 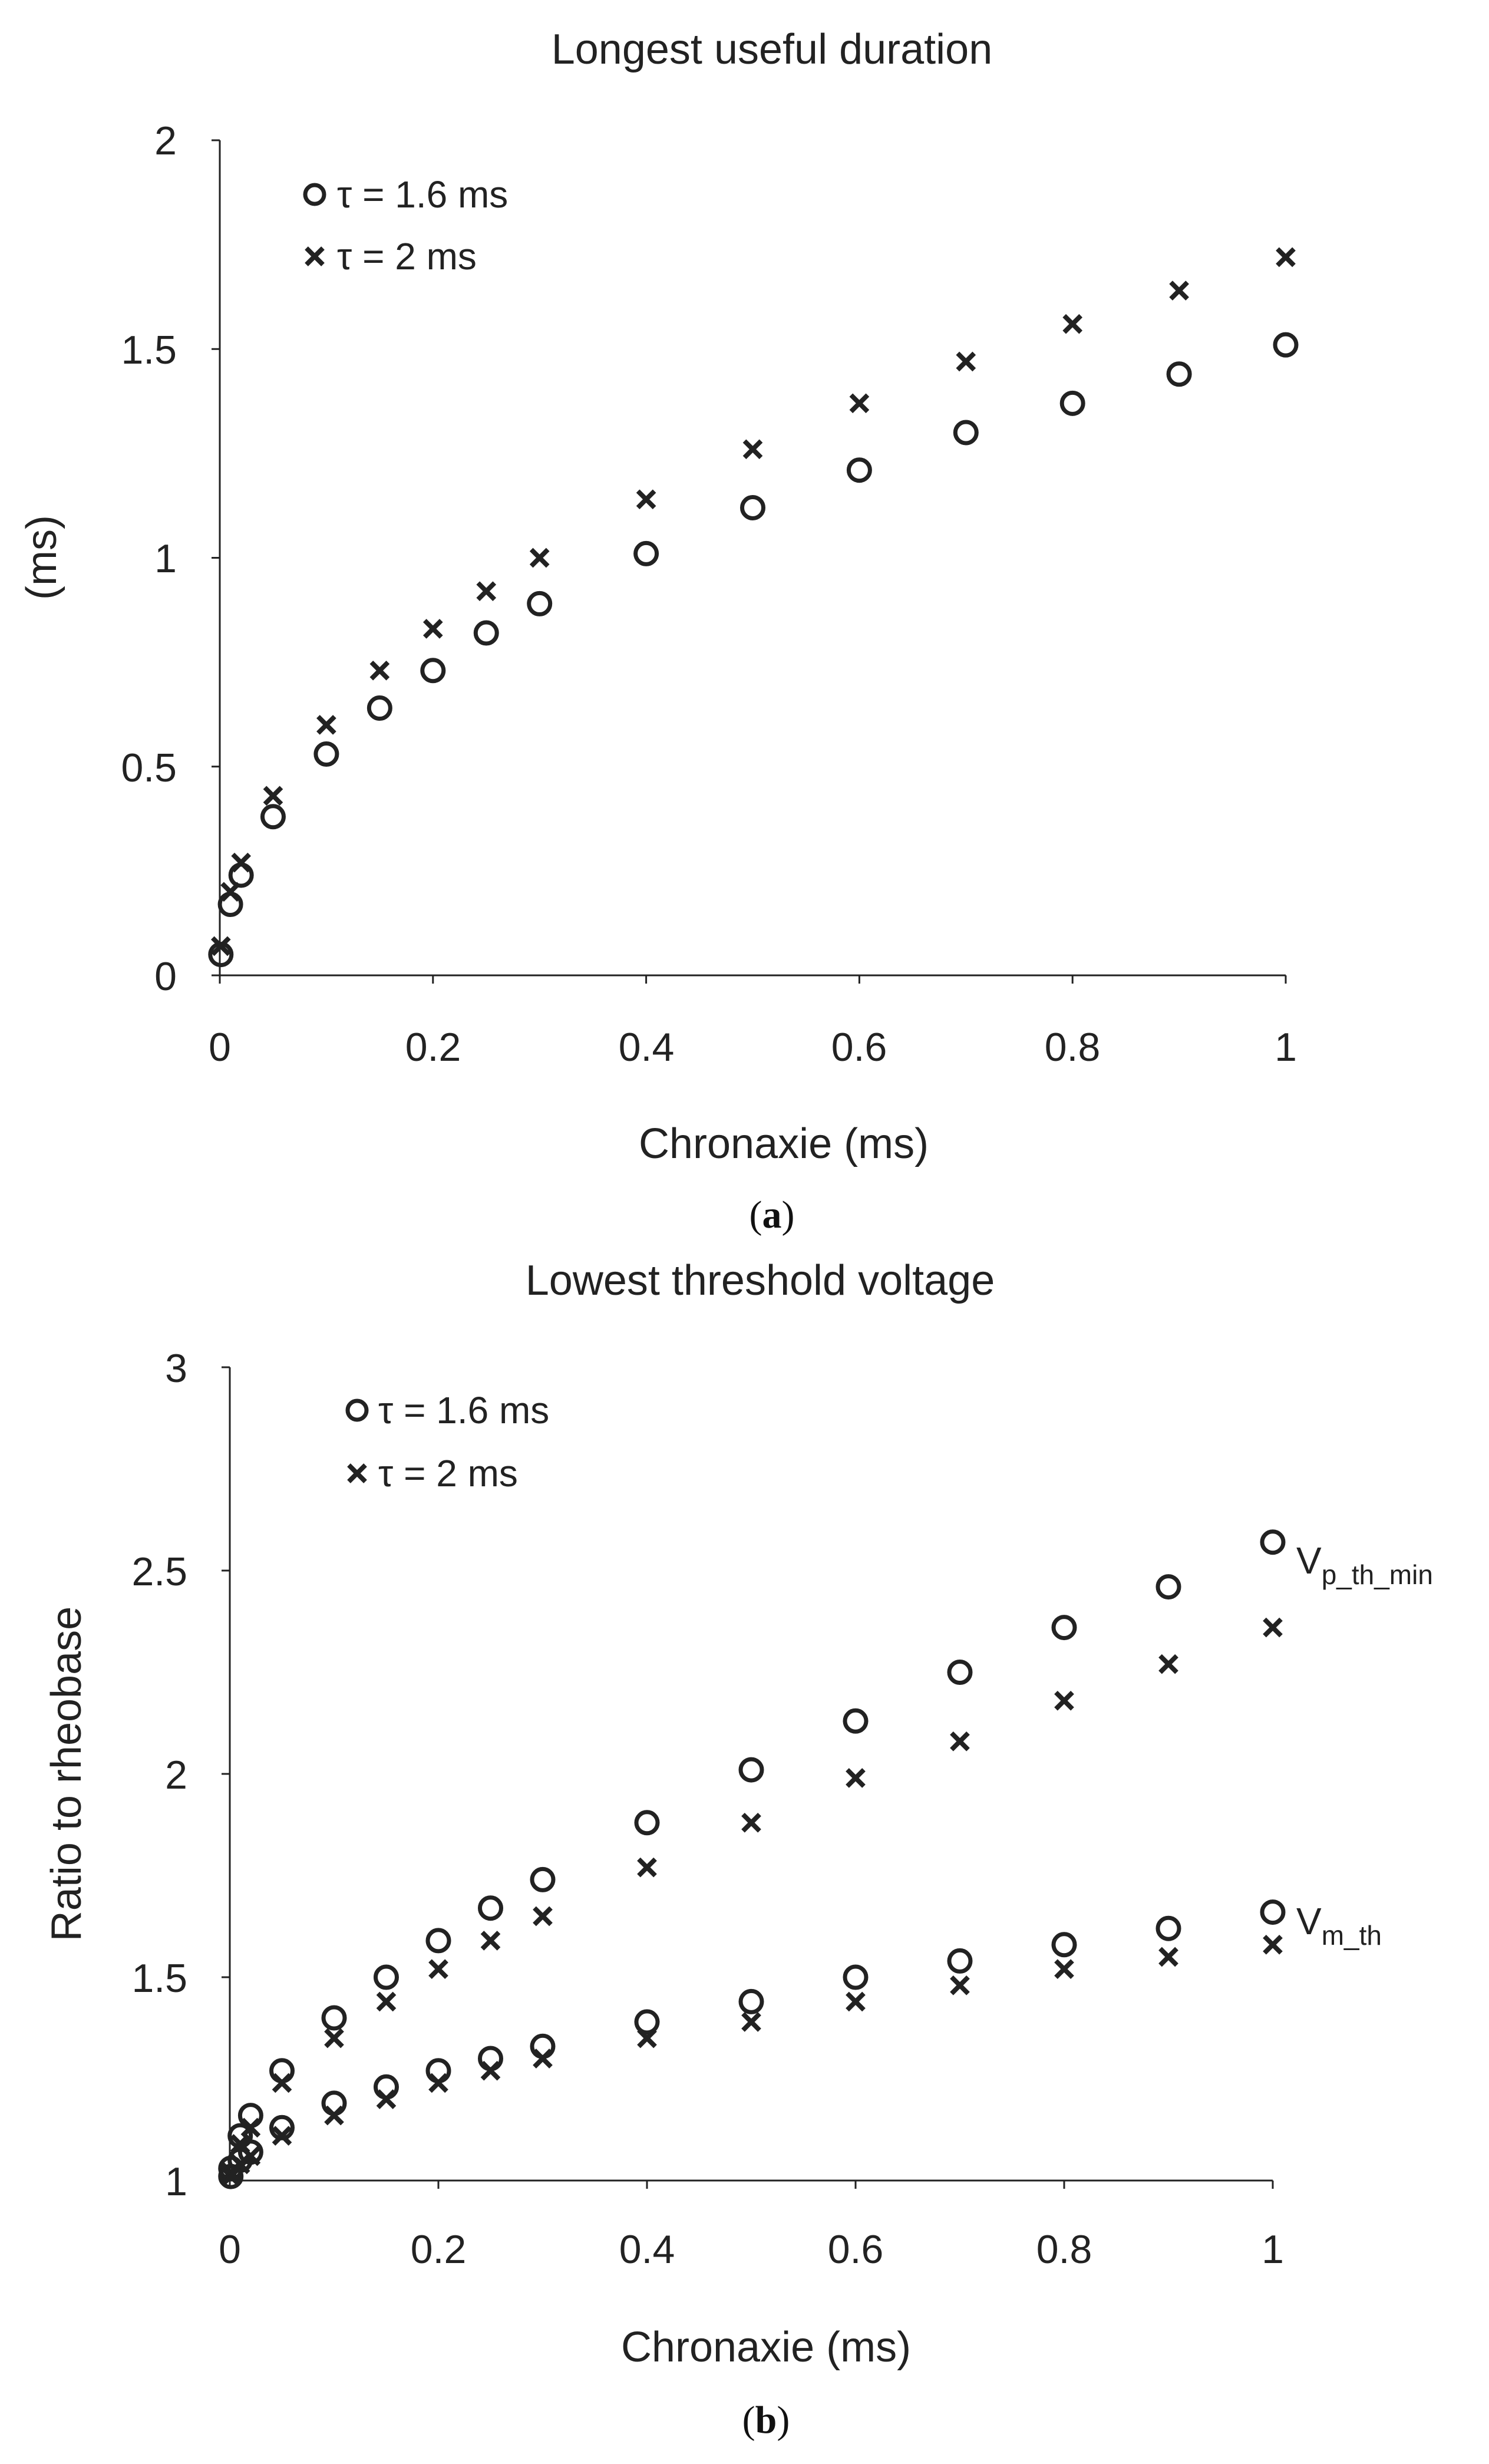 I want to click on chart-b-legend-circle-marker, so click(x=357, y=1410).